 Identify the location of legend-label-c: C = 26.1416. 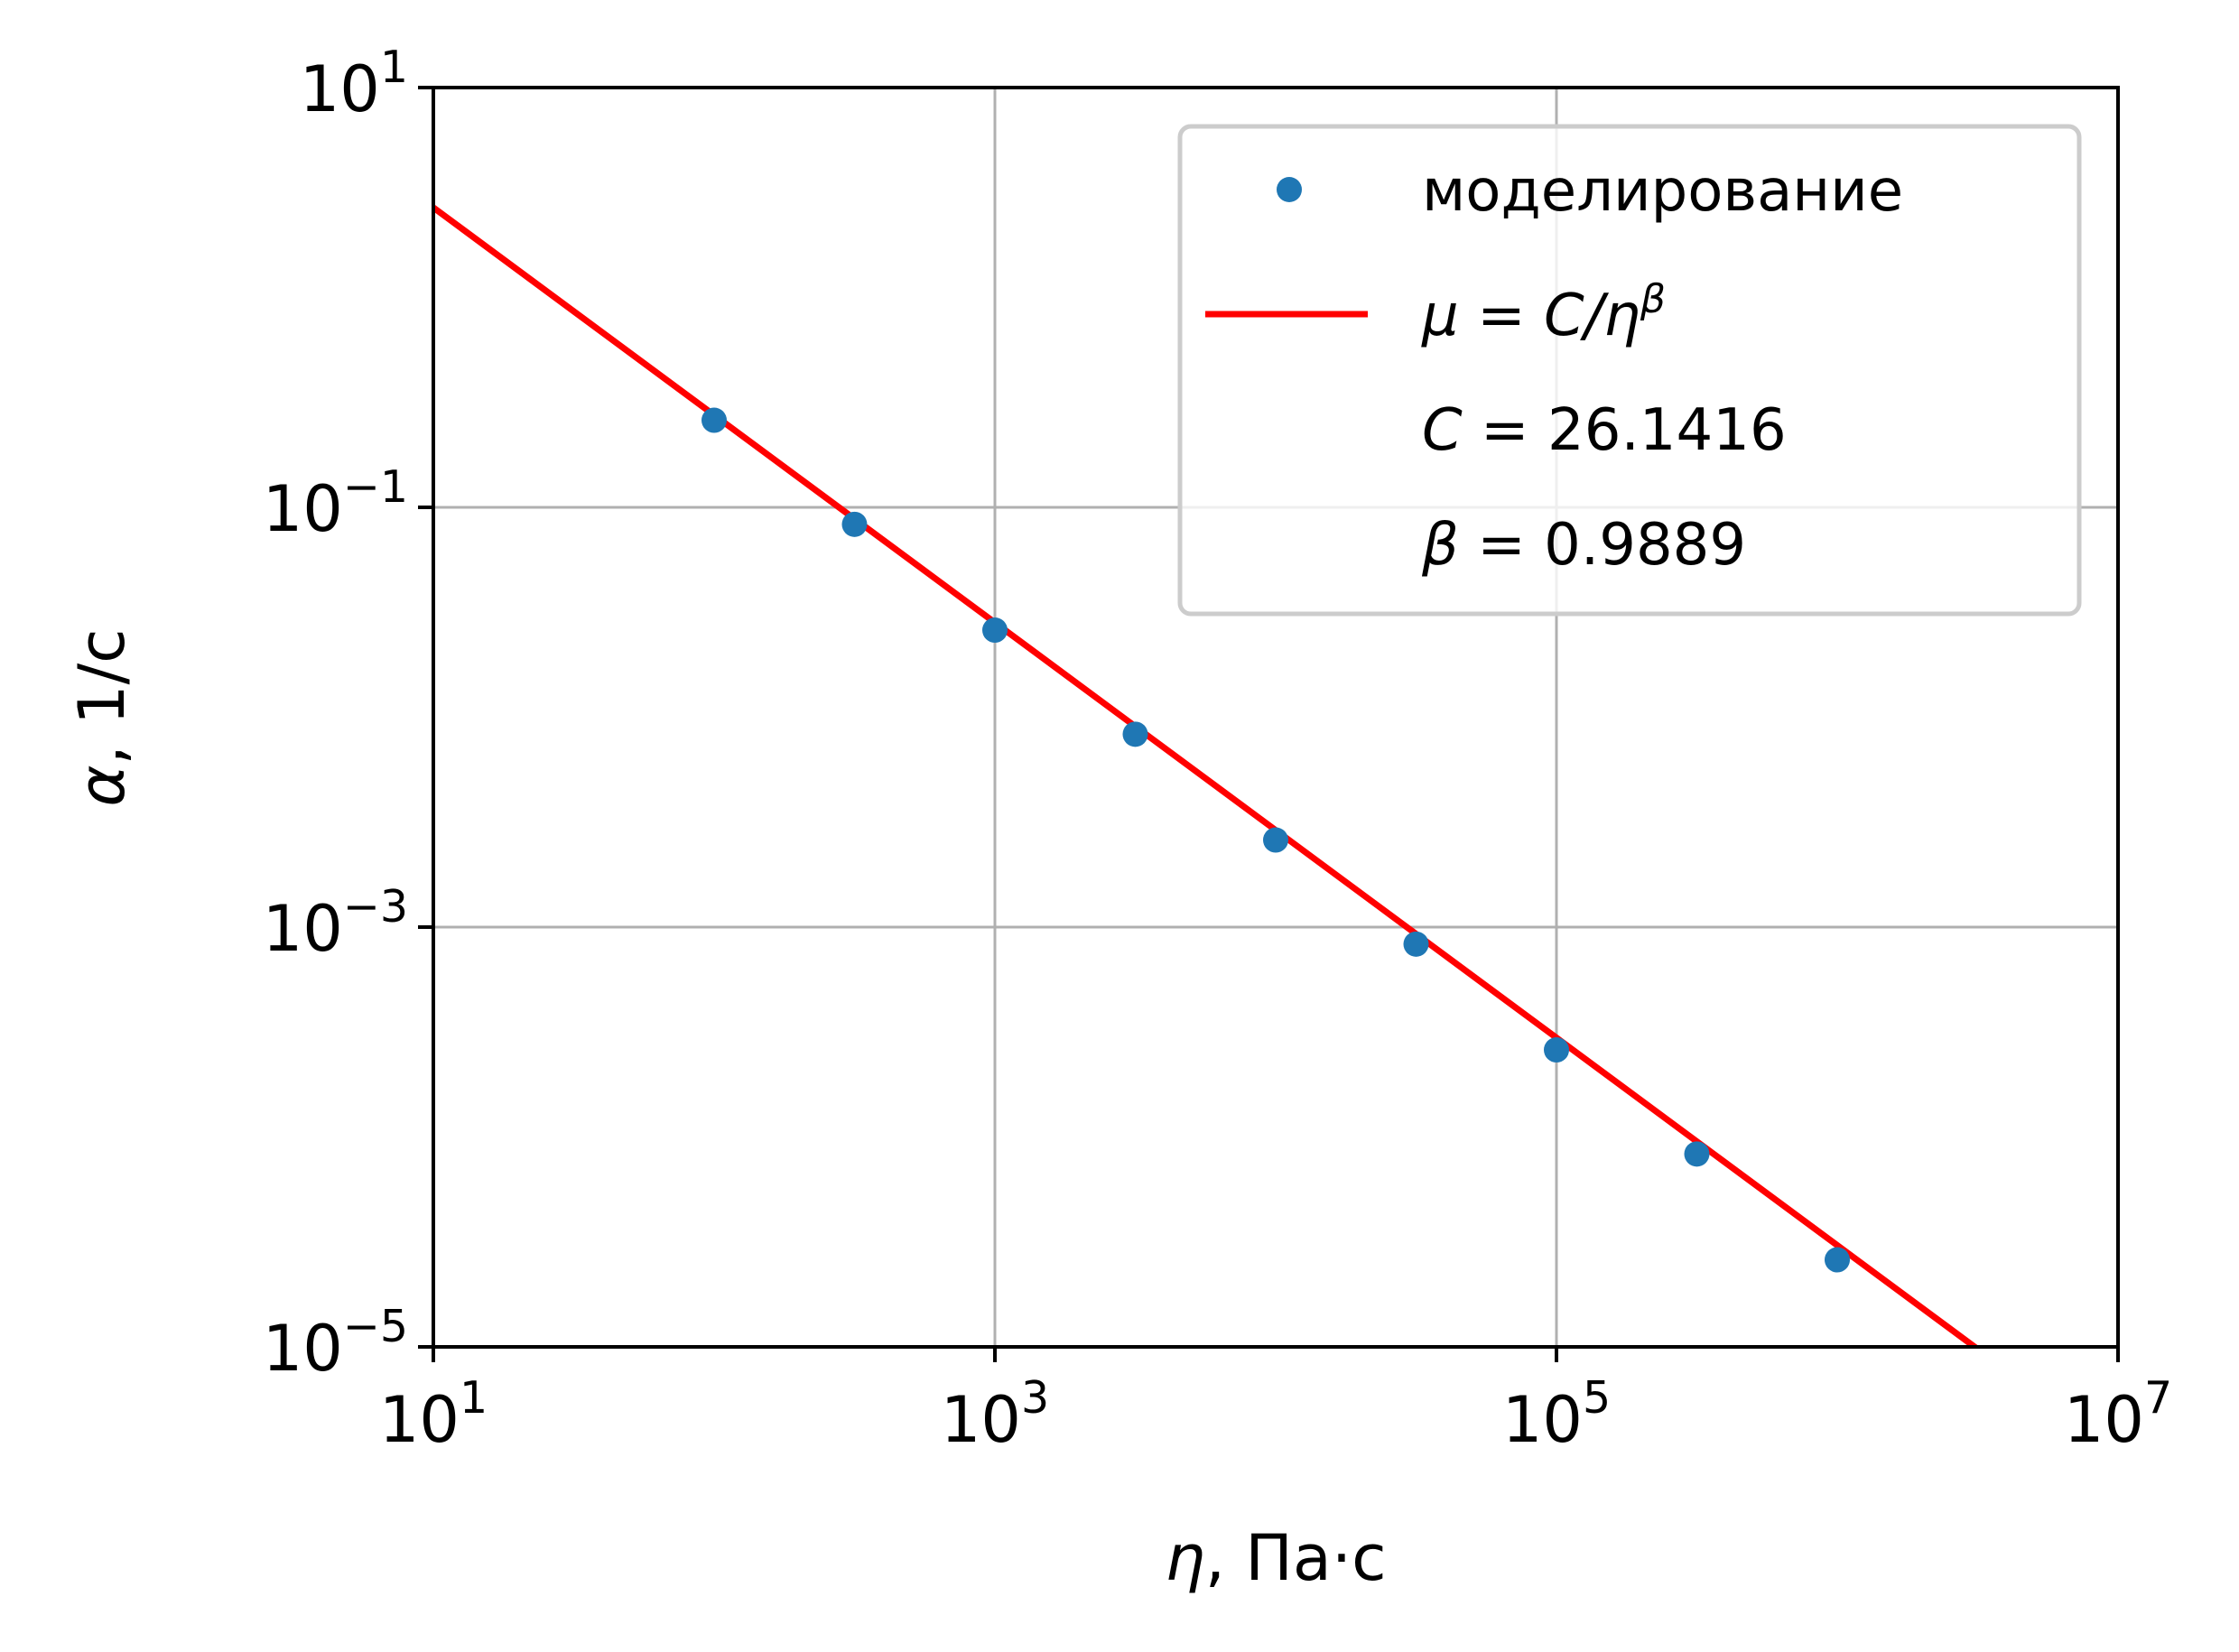
(1605, 430).